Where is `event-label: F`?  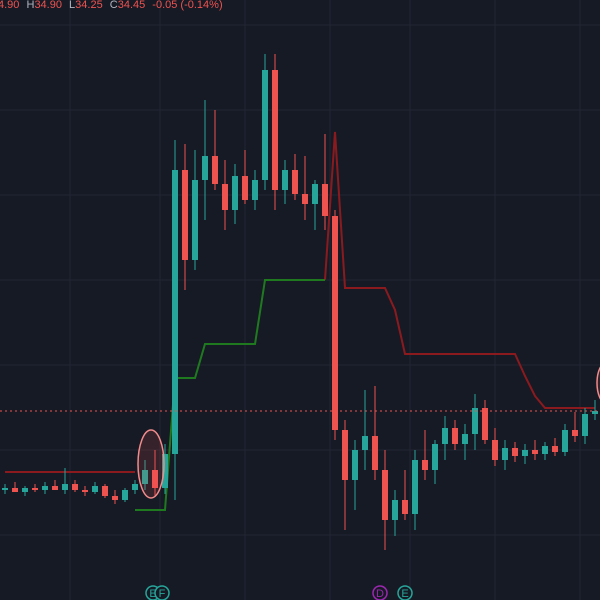
event-label: F is located at coordinates (162, 594).